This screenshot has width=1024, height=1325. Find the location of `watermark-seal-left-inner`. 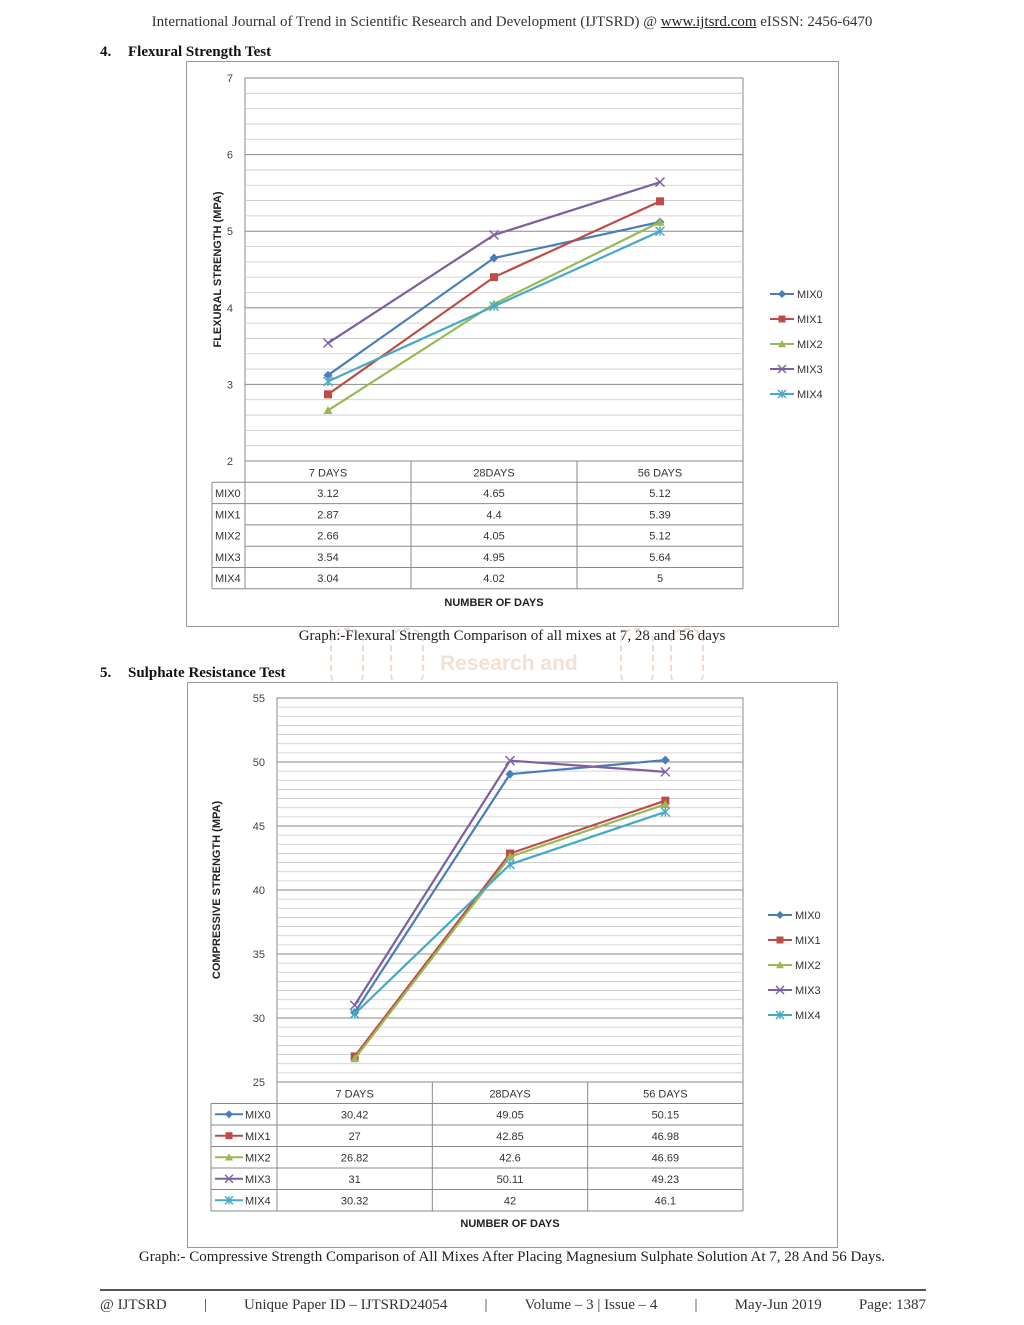

watermark-seal-left-inner is located at coordinates (407, 658).